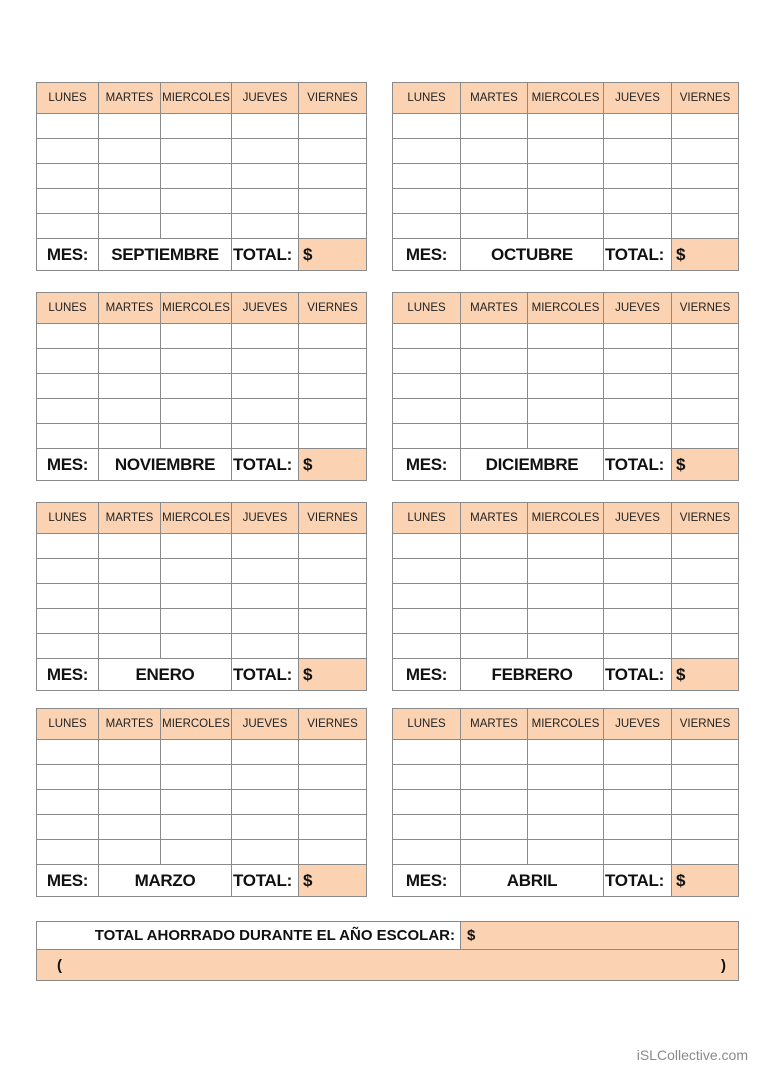  What do you see at coordinates (332, 674) in the screenshot?
I see `month-total-cell: $` at bounding box center [332, 674].